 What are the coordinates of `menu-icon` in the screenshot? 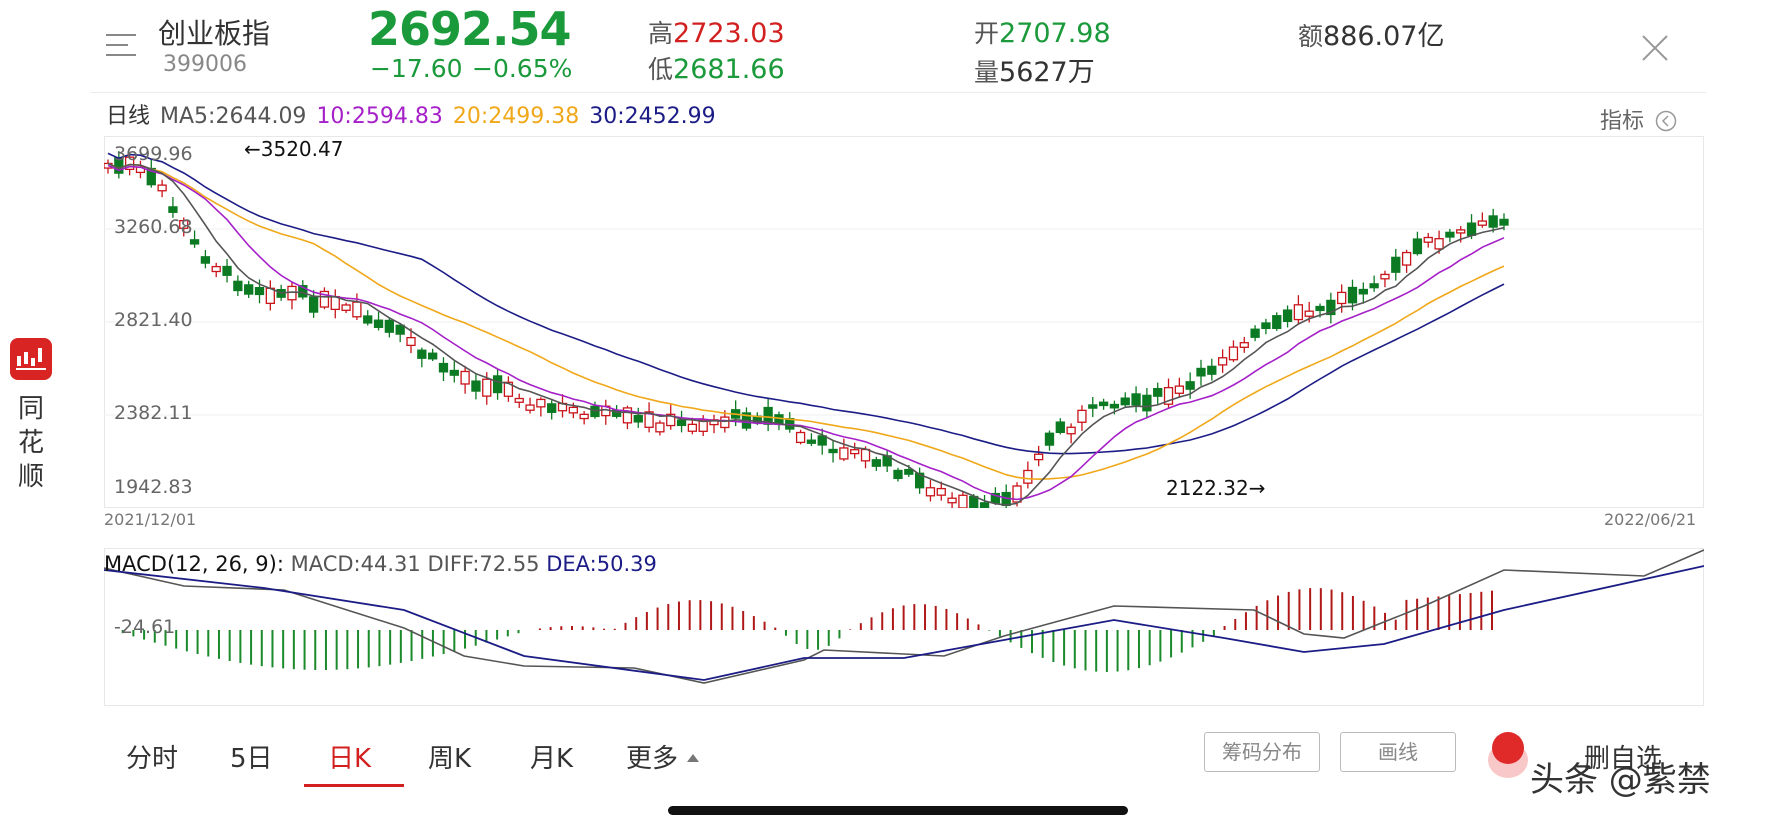 It's located at (124, 47).